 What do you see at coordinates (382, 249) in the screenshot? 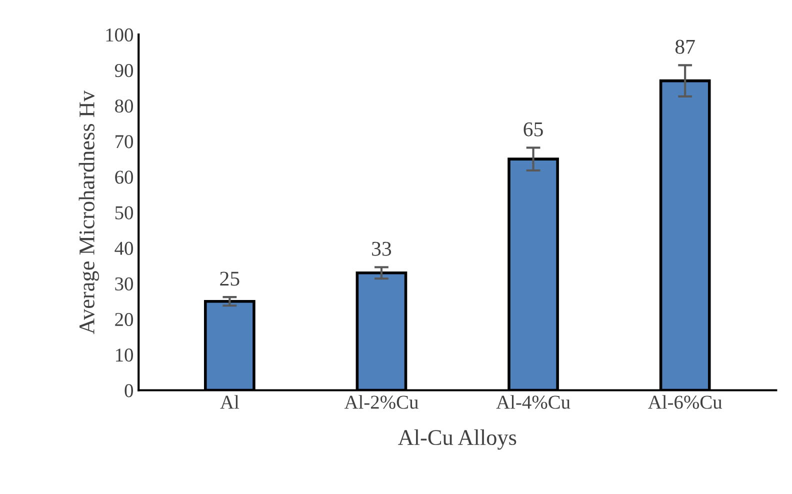
I see `data-label: 33` at bounding box center [382, 249].